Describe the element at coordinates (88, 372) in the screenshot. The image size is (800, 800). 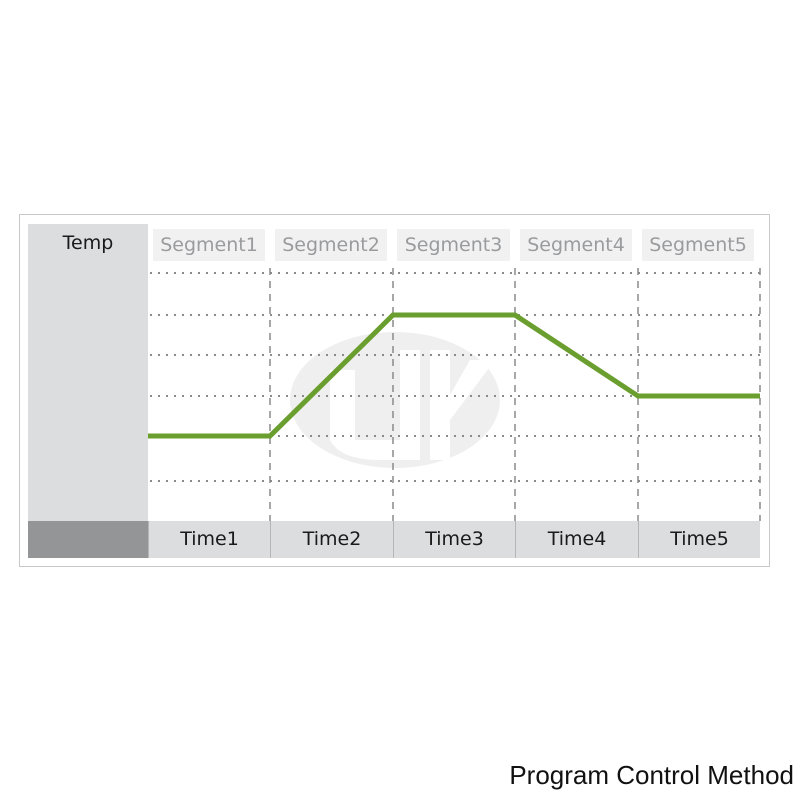
I see `temp-axis-column` at that location.